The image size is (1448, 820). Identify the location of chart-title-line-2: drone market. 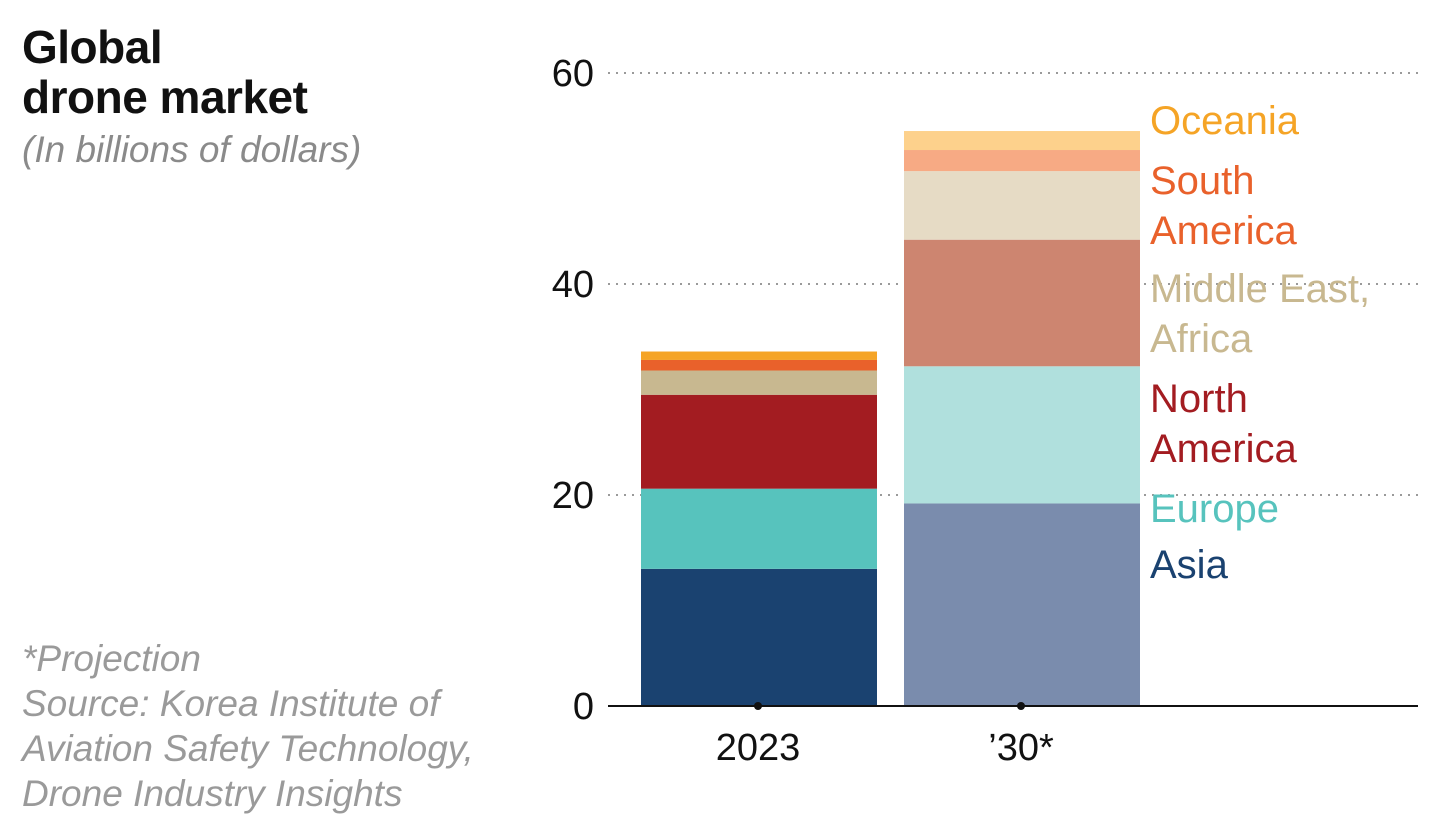
(165, 97).